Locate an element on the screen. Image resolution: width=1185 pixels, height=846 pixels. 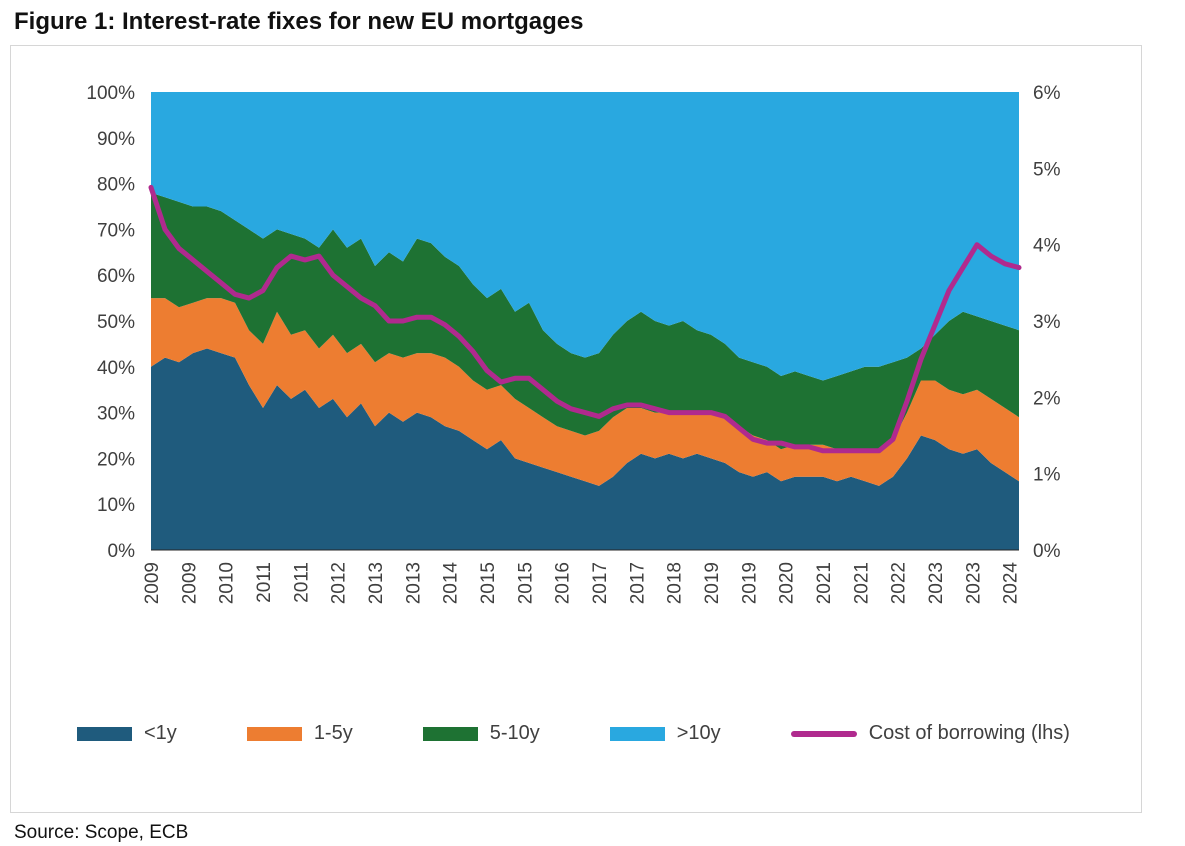
svg-text: 2018 is located at coordinates (675, 583).